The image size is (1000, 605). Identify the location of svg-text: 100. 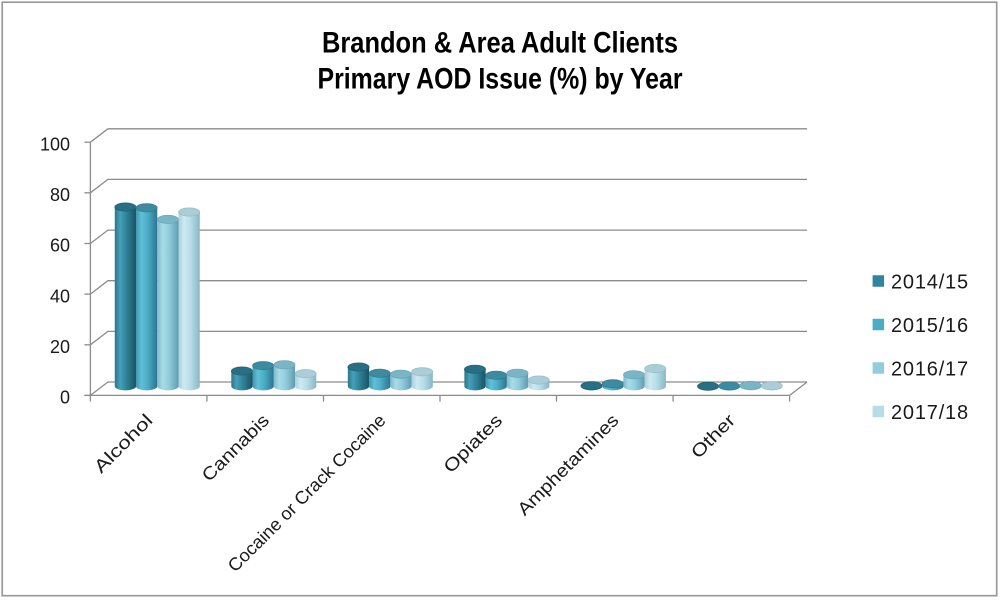
(55, 144).